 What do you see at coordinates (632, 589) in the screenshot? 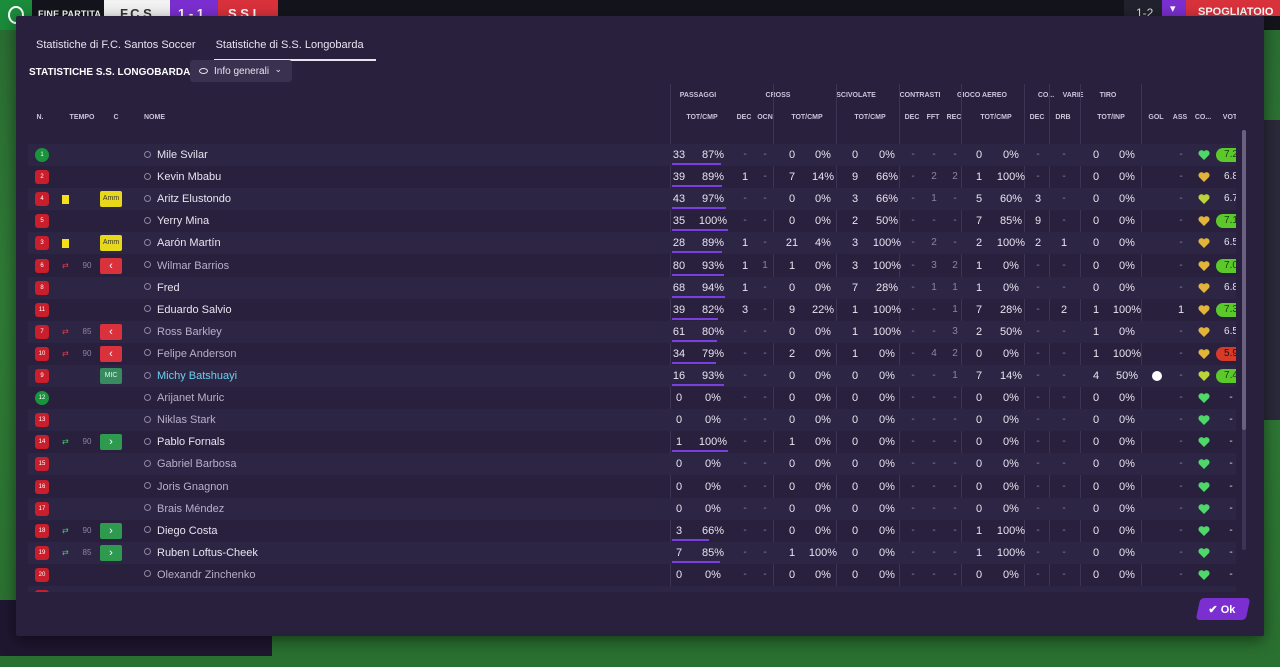
I see `table-row: 21M'Baye Niang00%--00%00%---00%--00%--` at bounding box center [632, 589].